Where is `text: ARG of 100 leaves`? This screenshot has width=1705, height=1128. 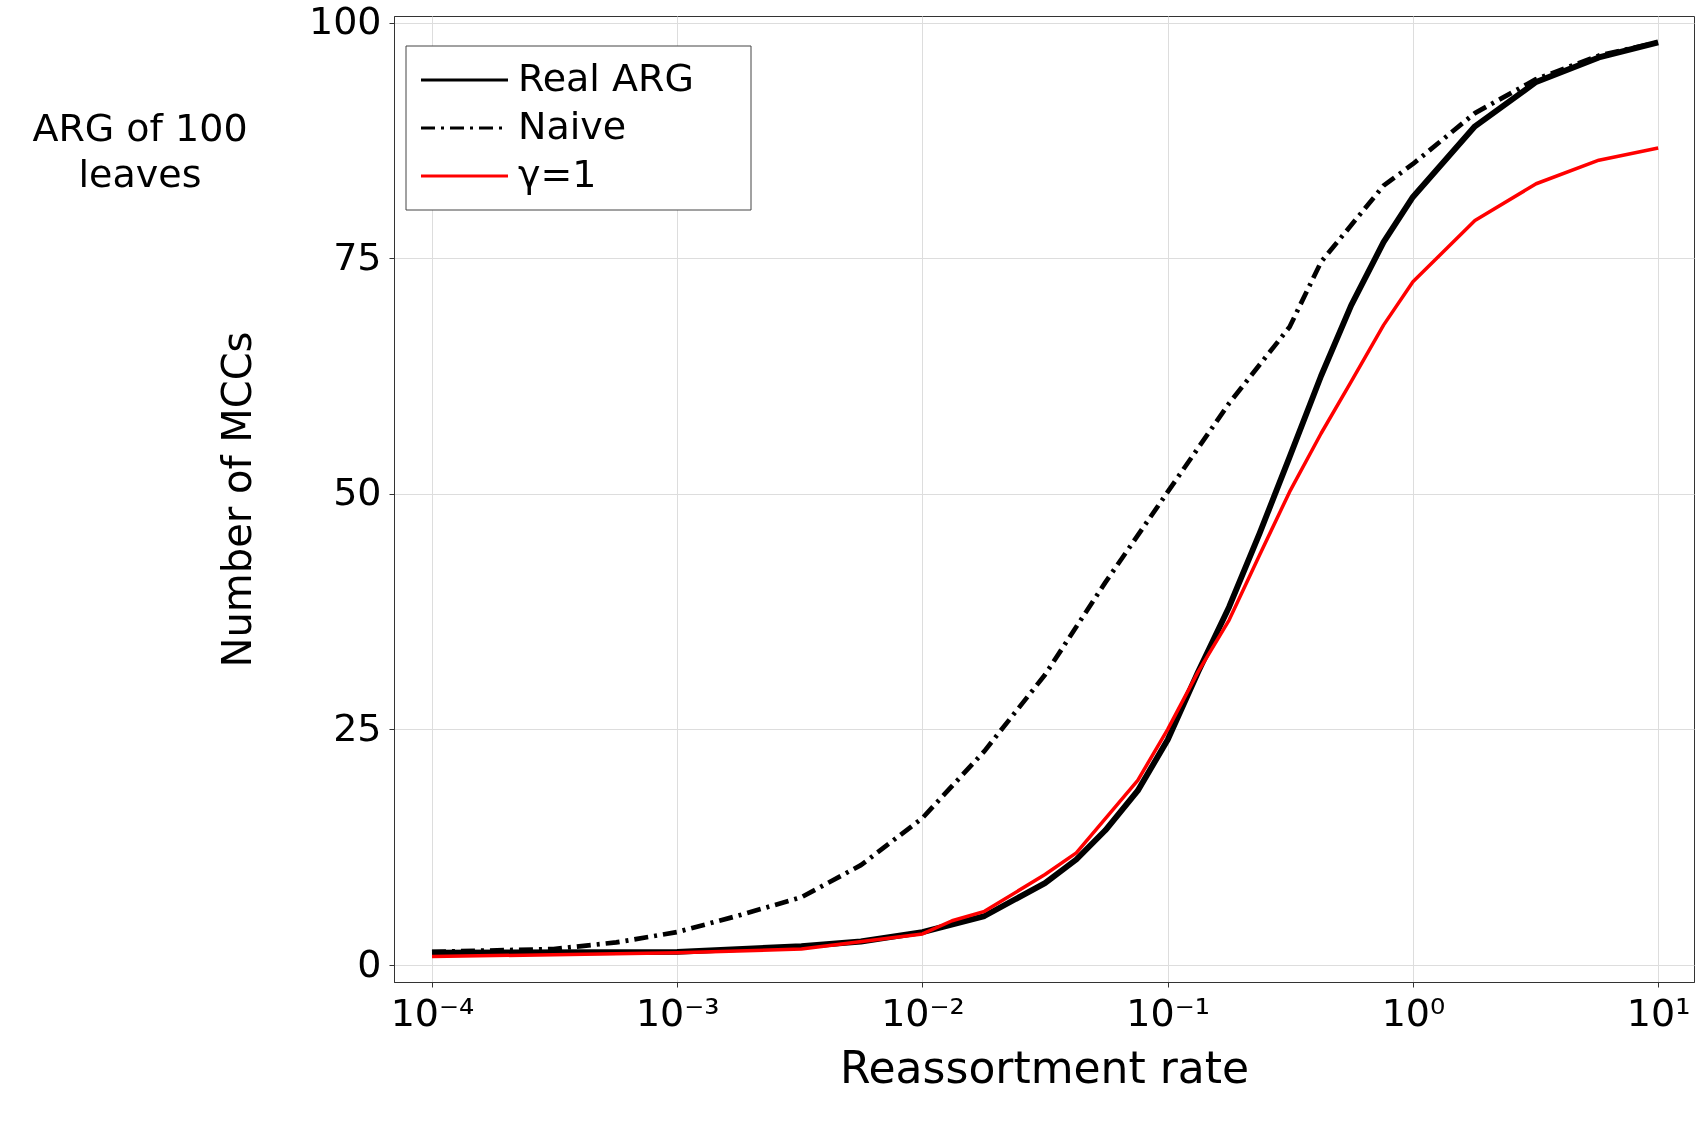 text: ARG of 100 leaves is located at coordinates (140, 151).